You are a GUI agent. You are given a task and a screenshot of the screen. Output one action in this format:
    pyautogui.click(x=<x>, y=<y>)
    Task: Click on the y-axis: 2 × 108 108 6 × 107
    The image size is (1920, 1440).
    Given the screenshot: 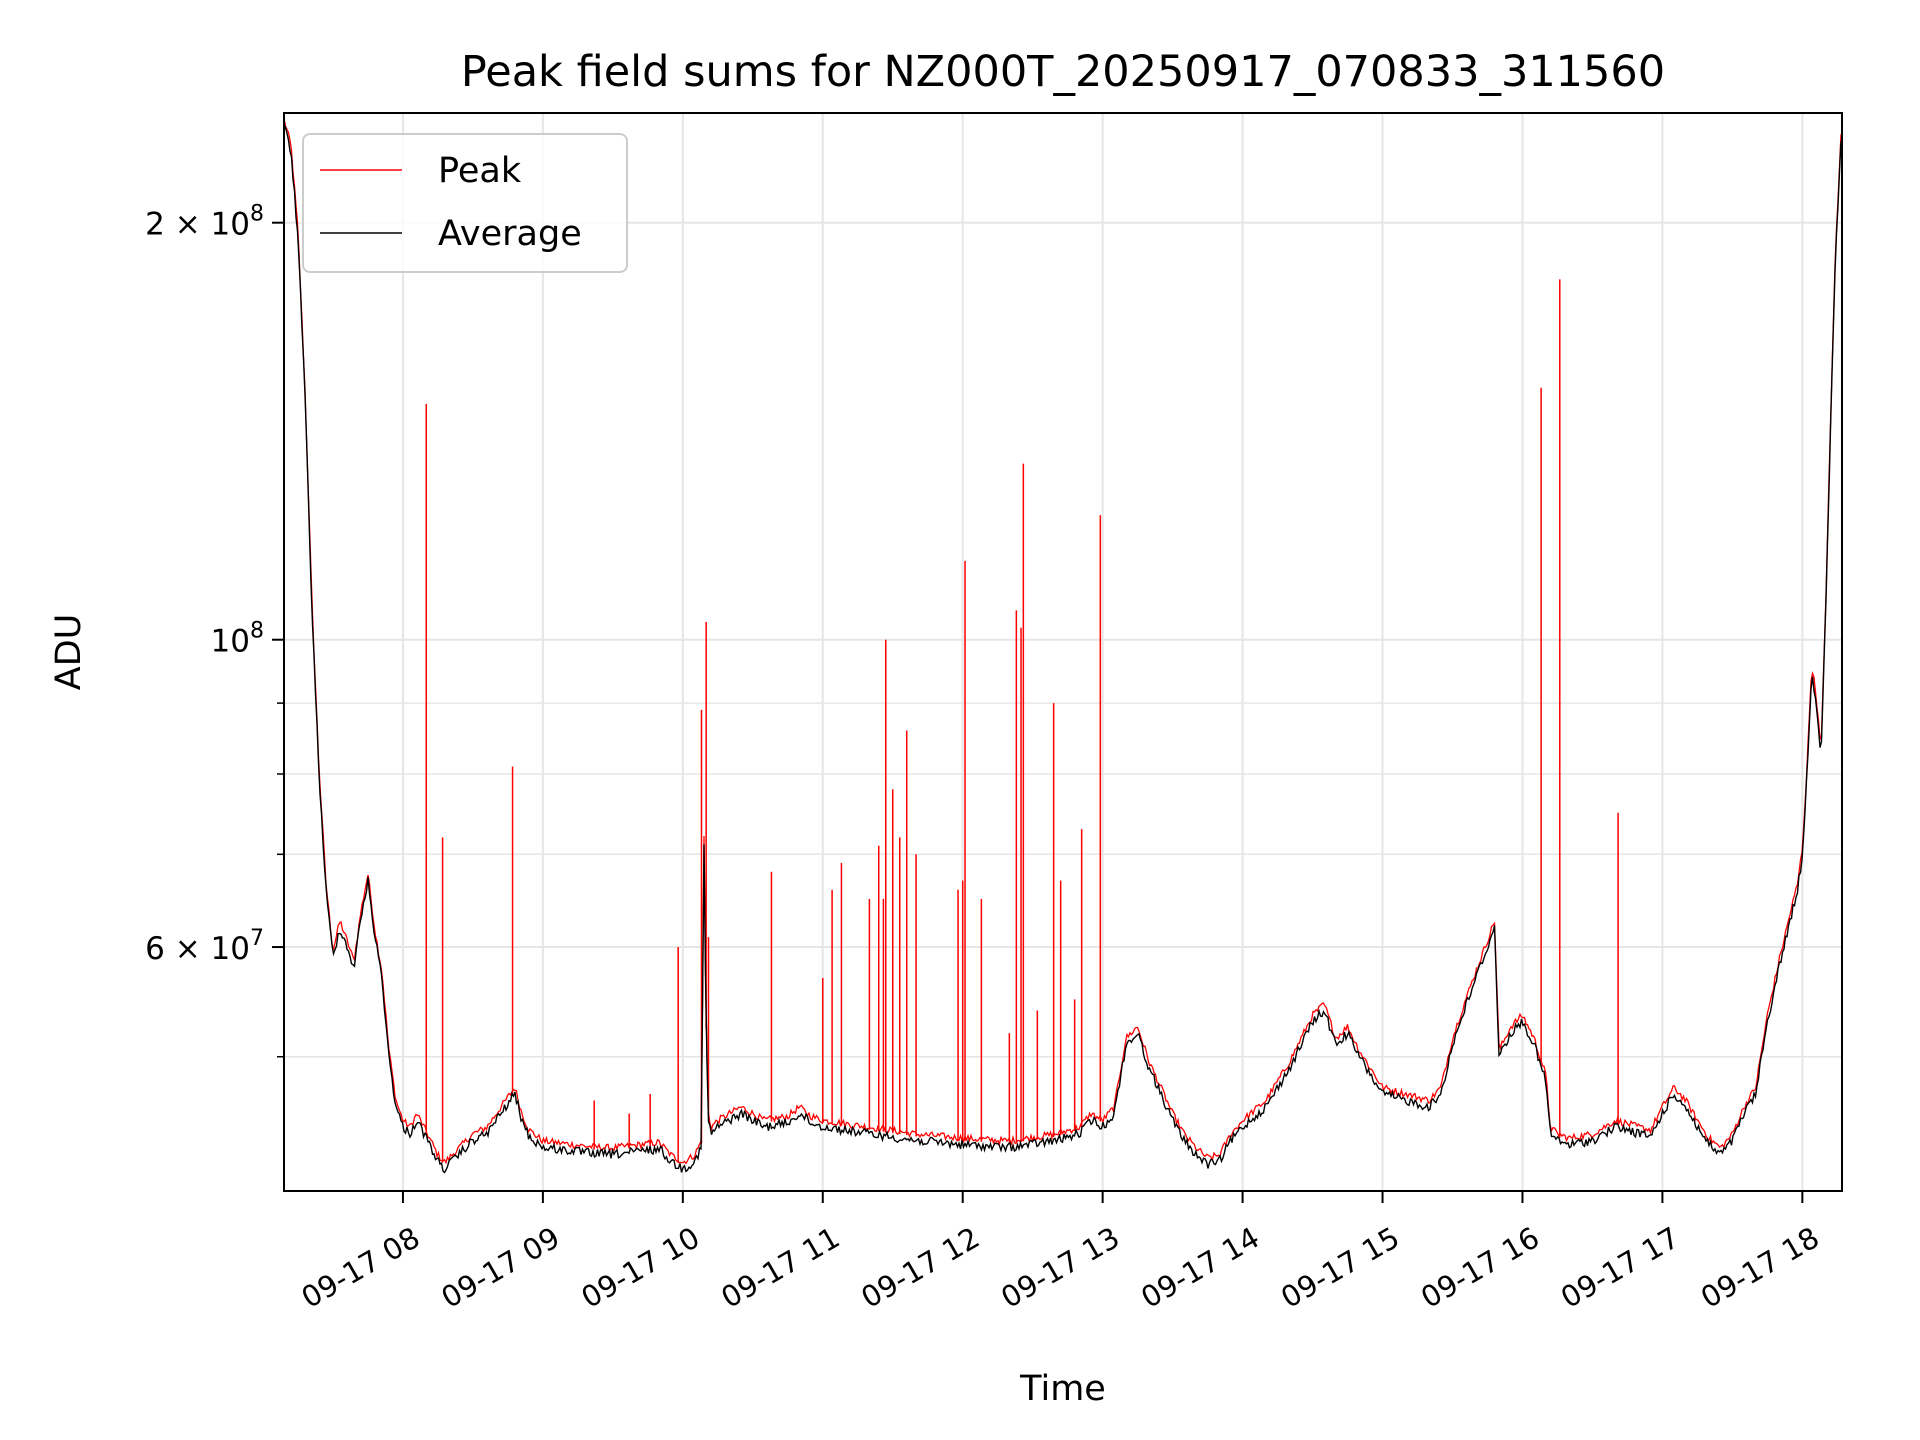 What is the action you would take?
    pyautogui.click(x=214, y=630)
    